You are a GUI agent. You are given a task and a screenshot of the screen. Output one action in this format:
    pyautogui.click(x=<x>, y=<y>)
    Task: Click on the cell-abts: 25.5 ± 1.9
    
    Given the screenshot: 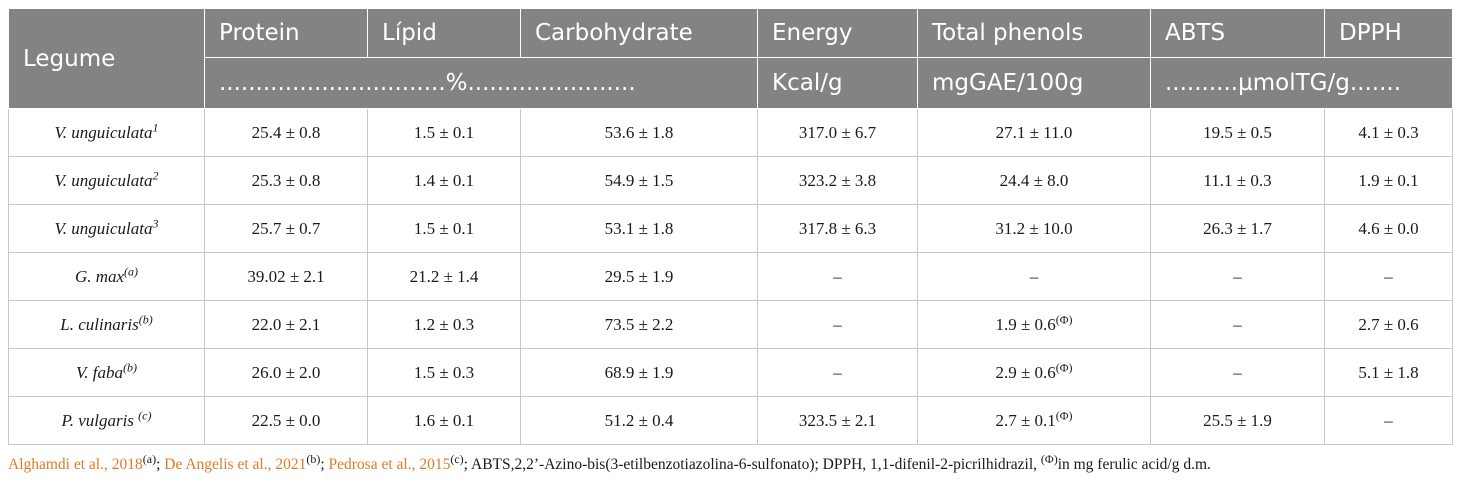 What is the action you would take?
    pyautogui.click(x=1237, y=420)
    